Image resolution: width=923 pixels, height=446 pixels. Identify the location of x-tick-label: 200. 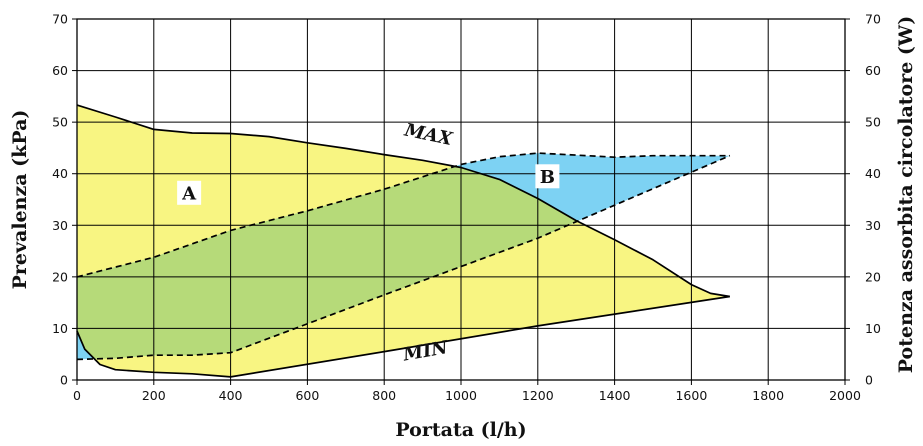
(154, 395).